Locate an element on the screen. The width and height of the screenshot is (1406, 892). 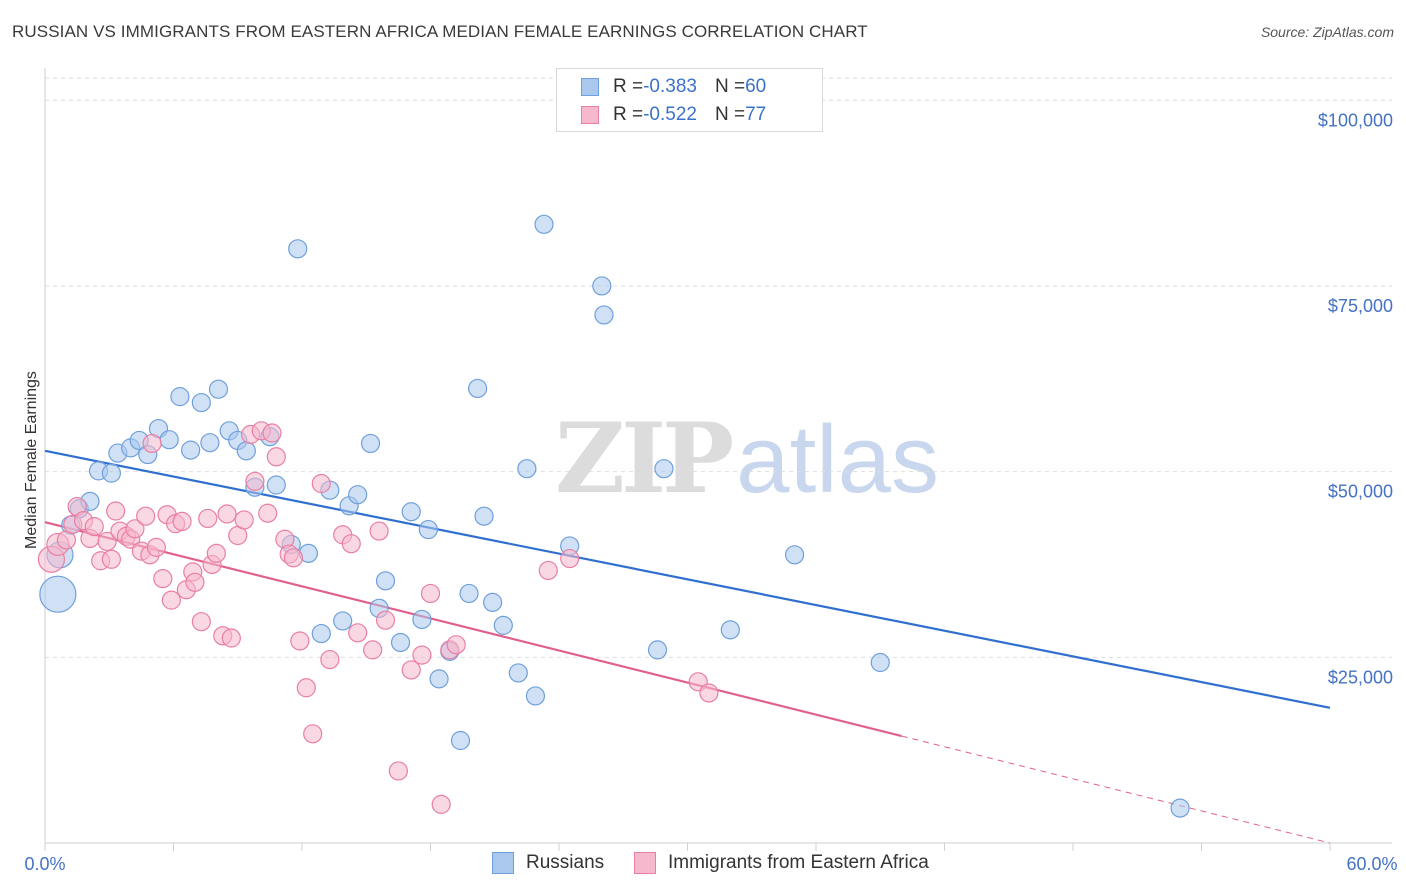
legend-item-russians: Russians is located at coordinates (548, 863).